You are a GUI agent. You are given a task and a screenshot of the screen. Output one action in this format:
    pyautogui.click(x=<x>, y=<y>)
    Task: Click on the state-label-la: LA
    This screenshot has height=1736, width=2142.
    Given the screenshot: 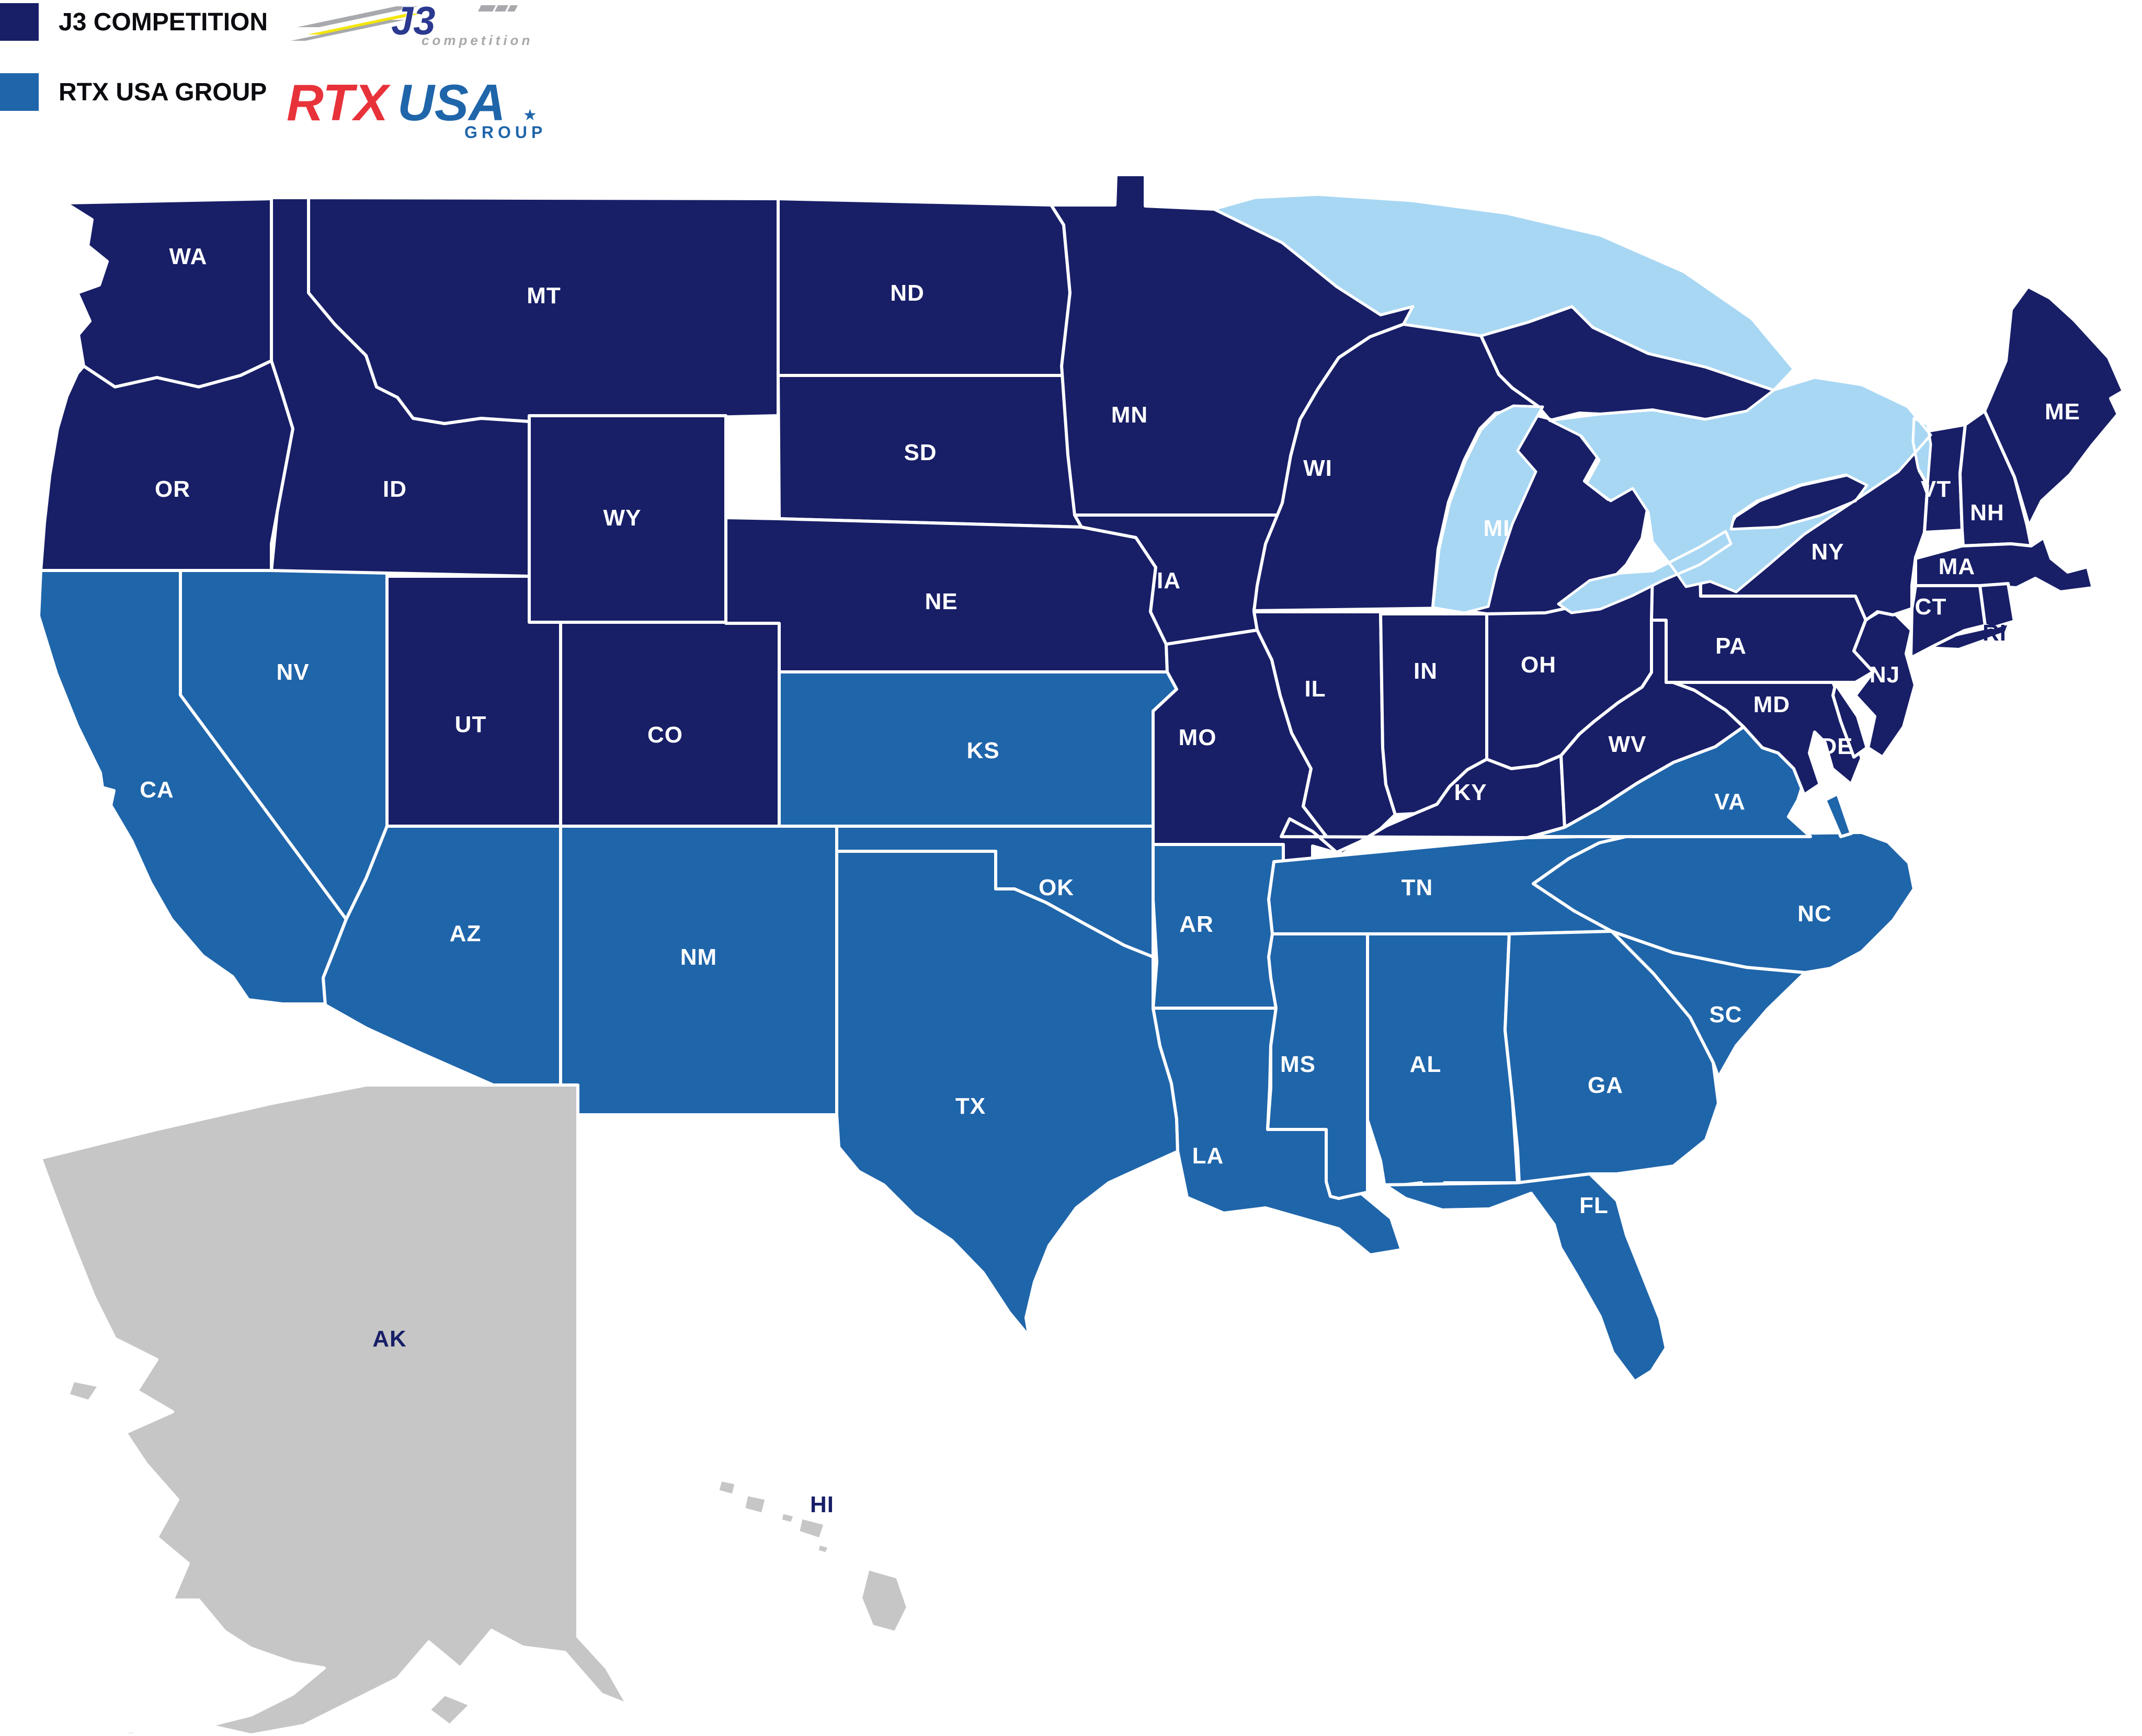 What is the action you would take?
    pyautogui.click(x=1208, y=1156)
    